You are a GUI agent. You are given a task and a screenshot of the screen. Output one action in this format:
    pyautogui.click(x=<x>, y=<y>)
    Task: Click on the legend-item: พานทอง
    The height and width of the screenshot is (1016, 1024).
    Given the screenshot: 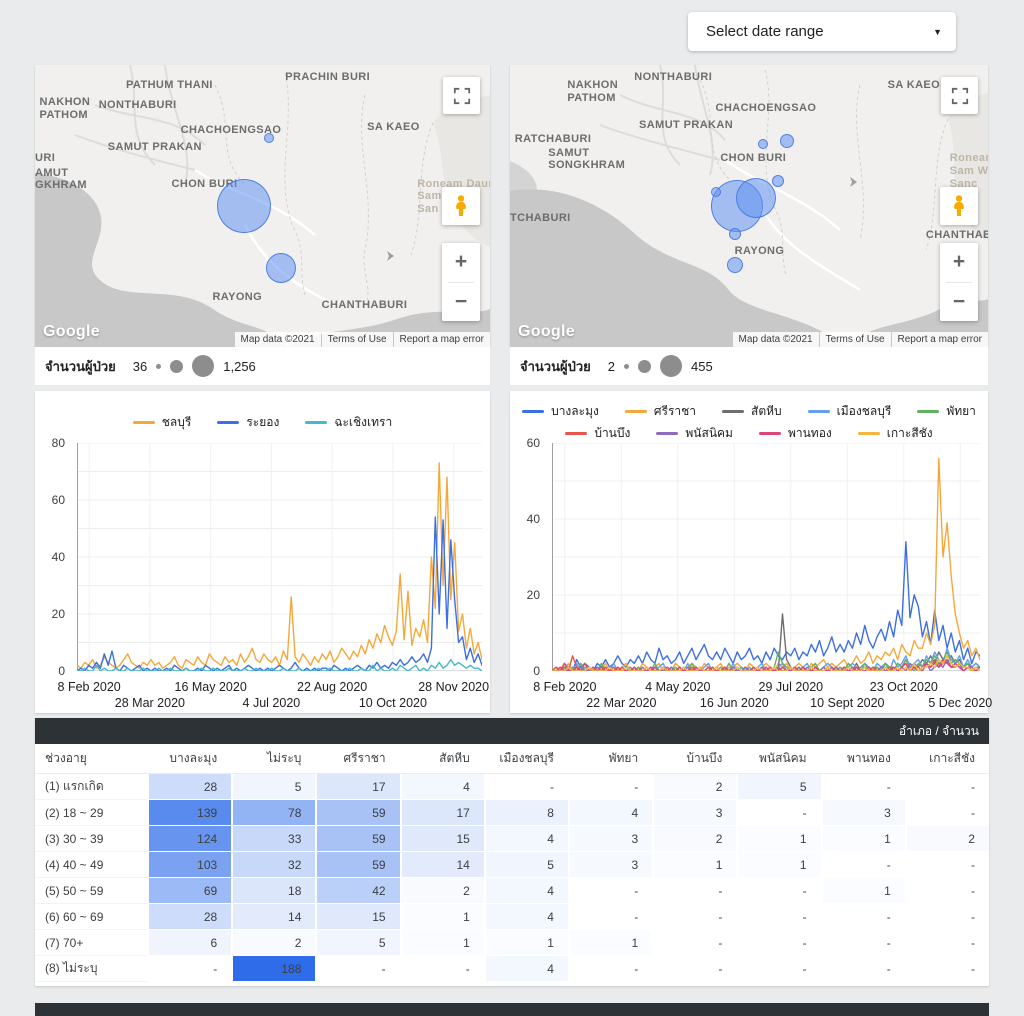 What is the action you would take?
    pyautogui.click(x=795, y=433)
    